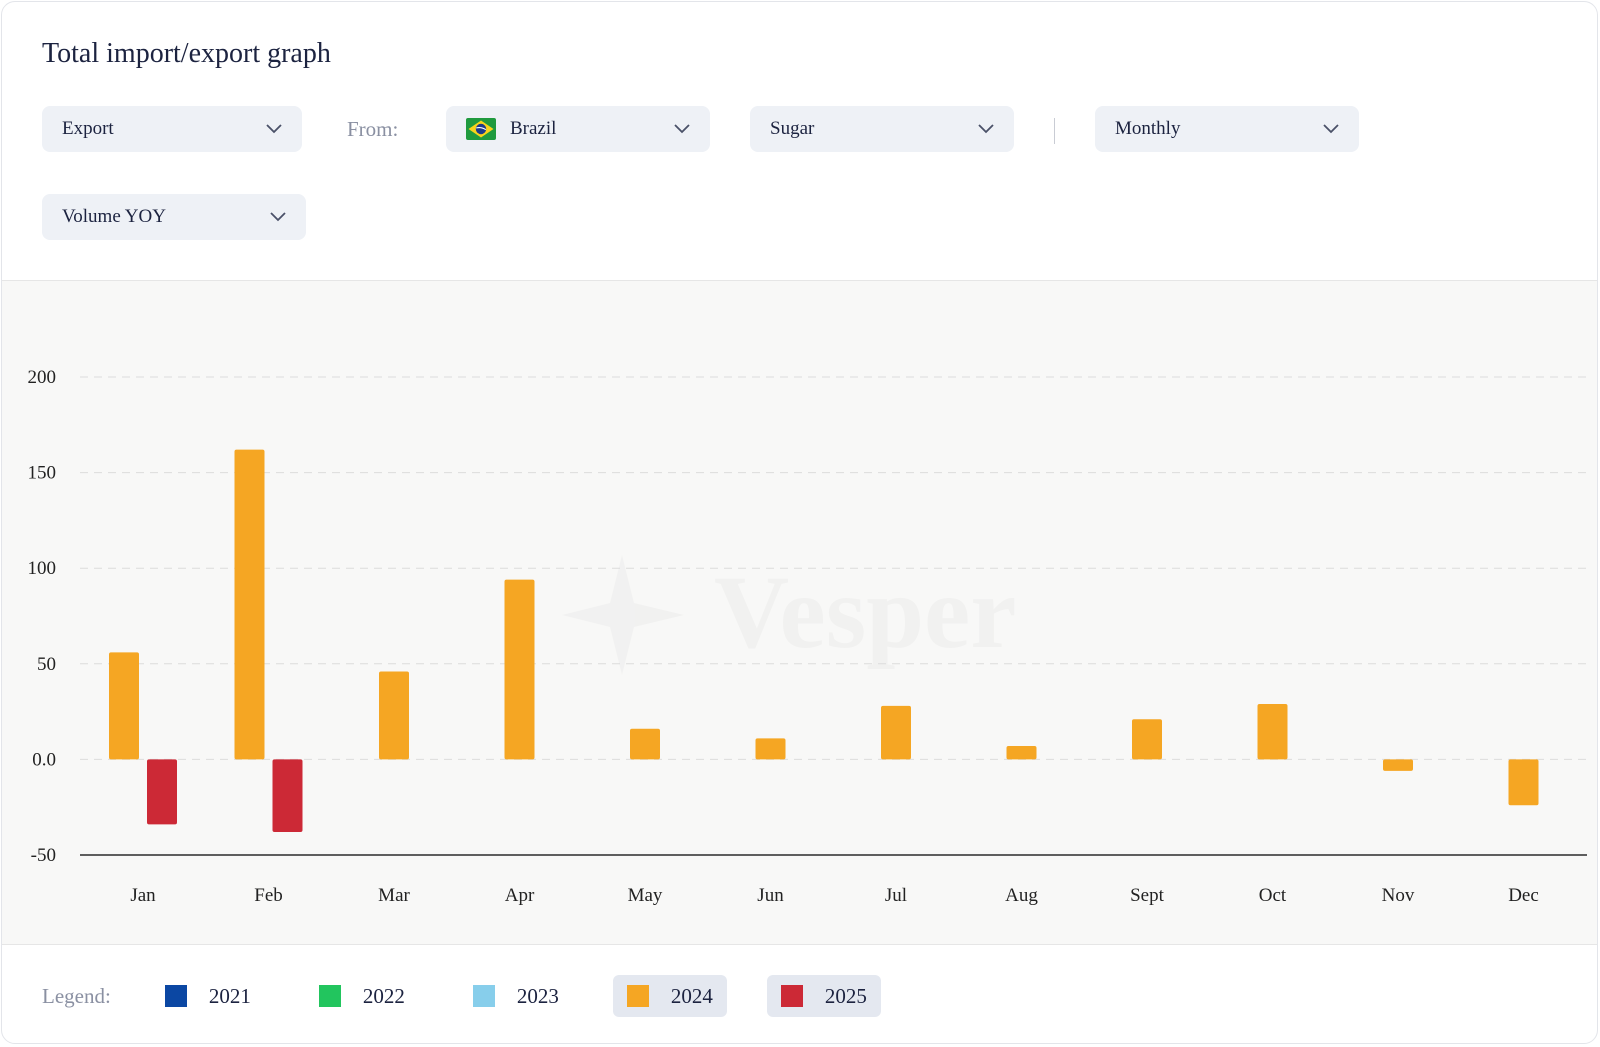 The height and width of the screenshot is (1047, 1600). Describe the element at coordinates (287, 796) in the screenshot. I see `bar-2025-feb` at that location.